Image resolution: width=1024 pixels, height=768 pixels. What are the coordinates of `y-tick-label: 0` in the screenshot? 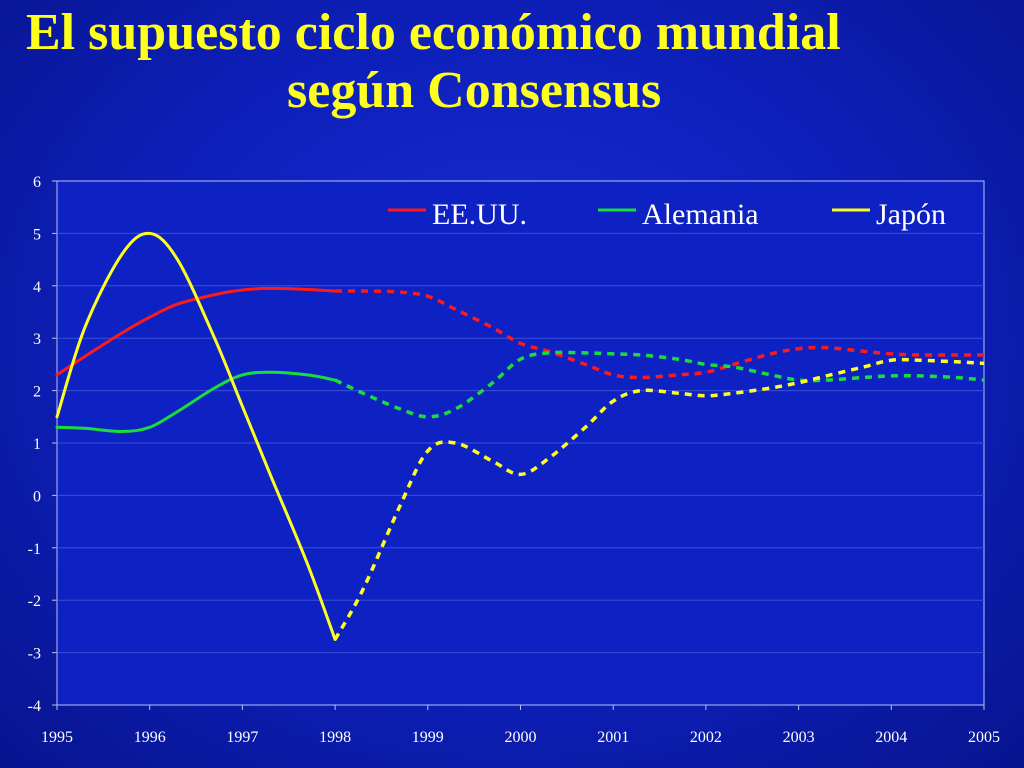 It's located at (37, 496).